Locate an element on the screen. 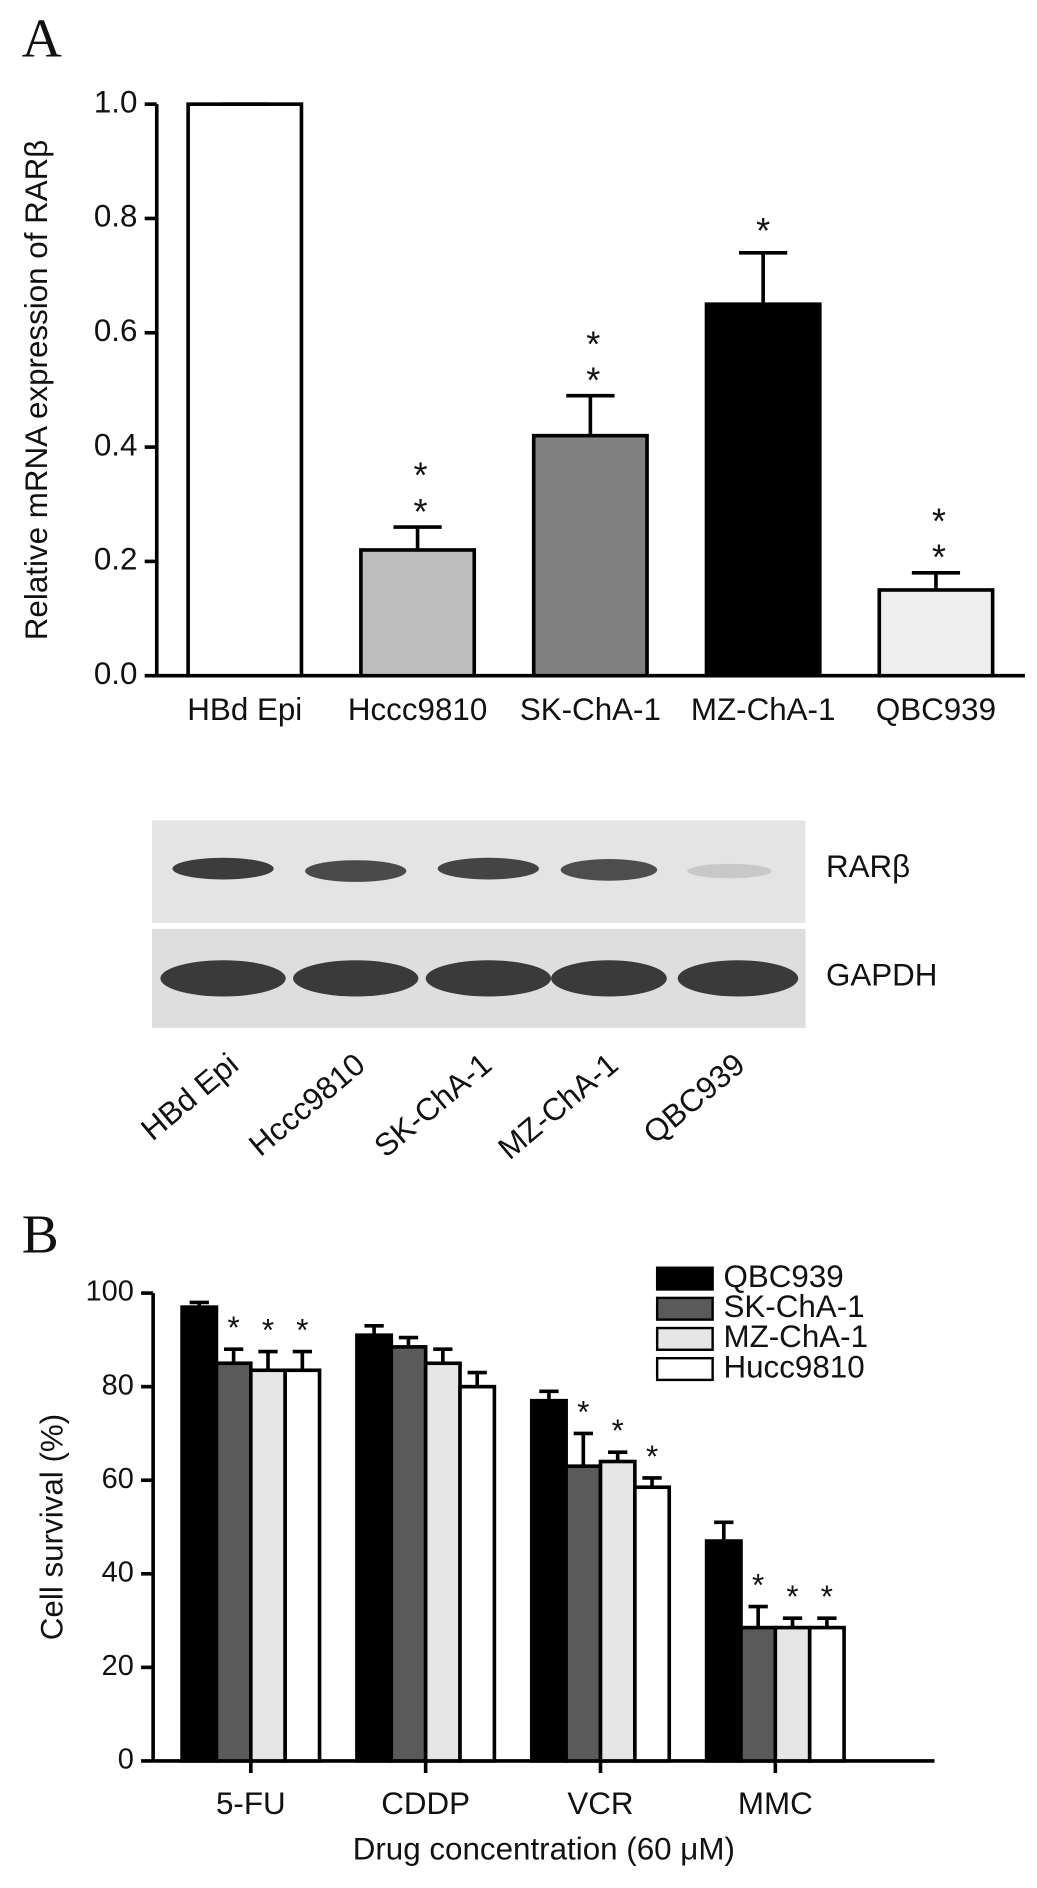  y-tick-label: 20 is located at coordinates (118, 1666).